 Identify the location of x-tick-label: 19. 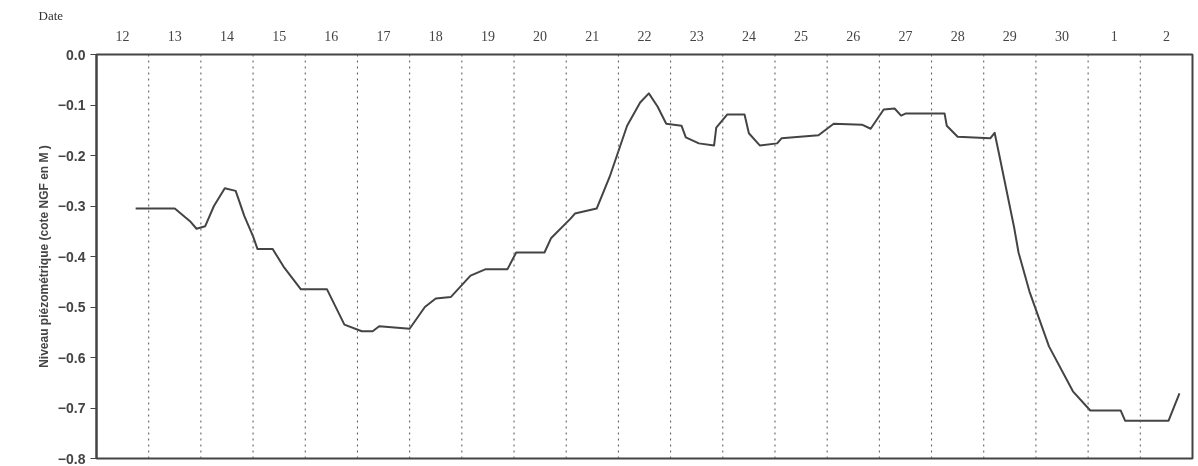
(487, 36).